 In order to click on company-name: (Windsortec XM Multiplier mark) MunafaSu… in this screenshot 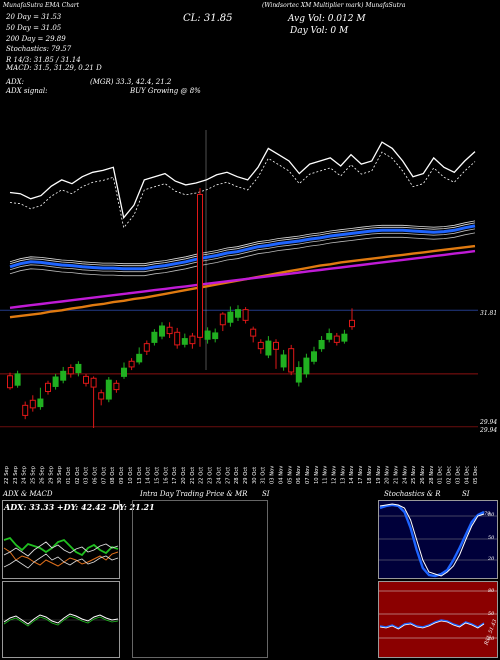, I will do `click(334, 5)`.